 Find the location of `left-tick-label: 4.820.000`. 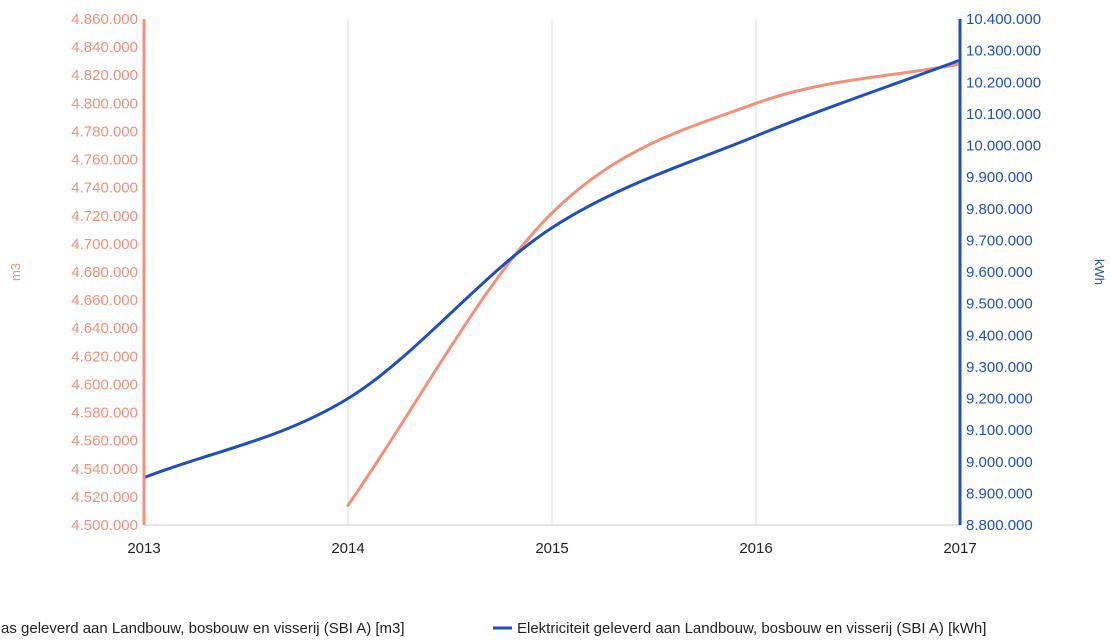

left-tick-label: 4.820.000 is located at coordinates (104, 75).